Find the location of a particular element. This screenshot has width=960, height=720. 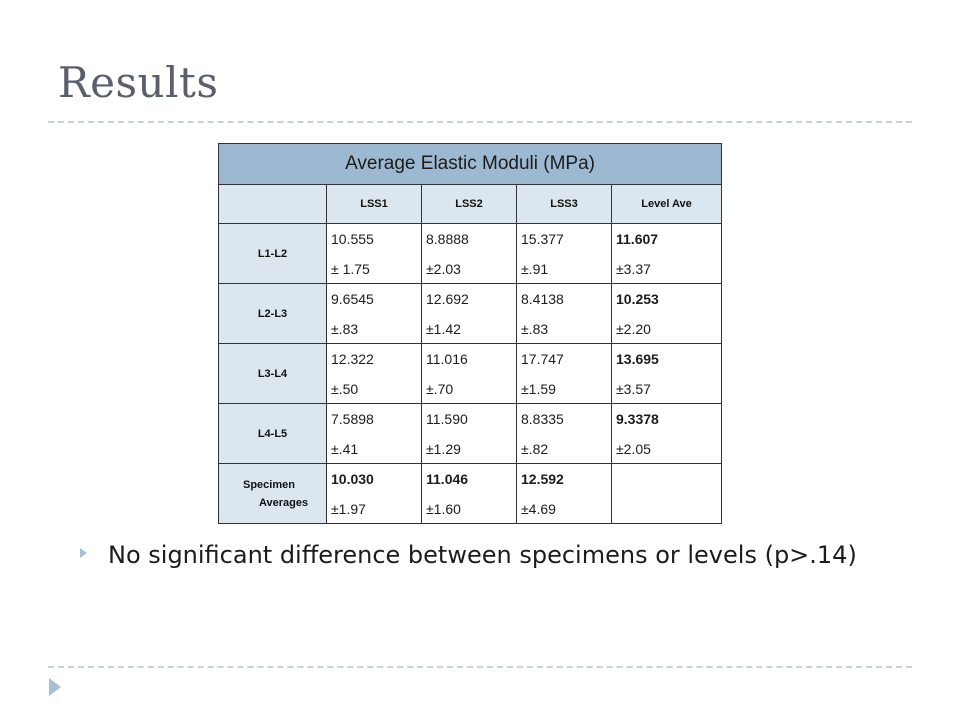

row-label: L2-L3 is located at coordinates (272, 313).